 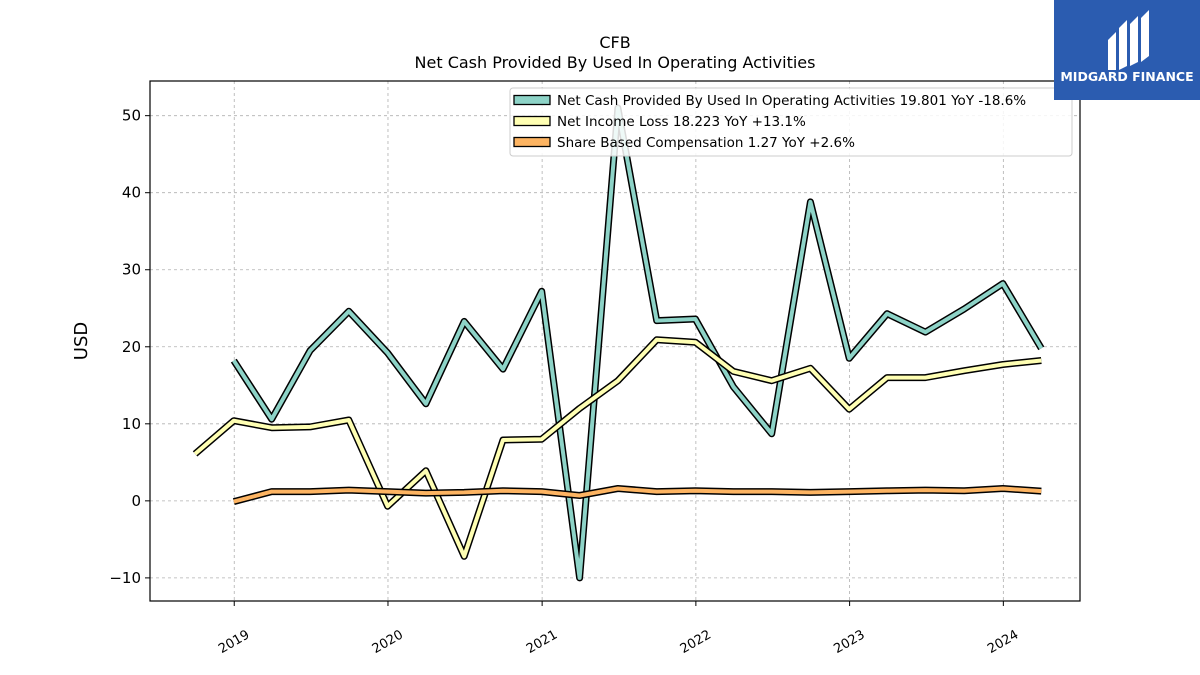 What do you see at coordinates (1126, 76) in the screenshot?
I see `logo-text: MIDGARD FINANCE` at bounding box center [1126, 76].